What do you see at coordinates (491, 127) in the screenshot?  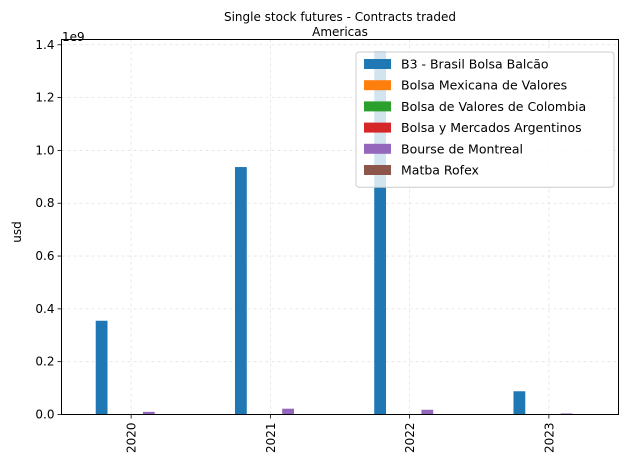 I see `legend-label: Bolsa y Mercados Argentinos` at bounding box center [491, 127].